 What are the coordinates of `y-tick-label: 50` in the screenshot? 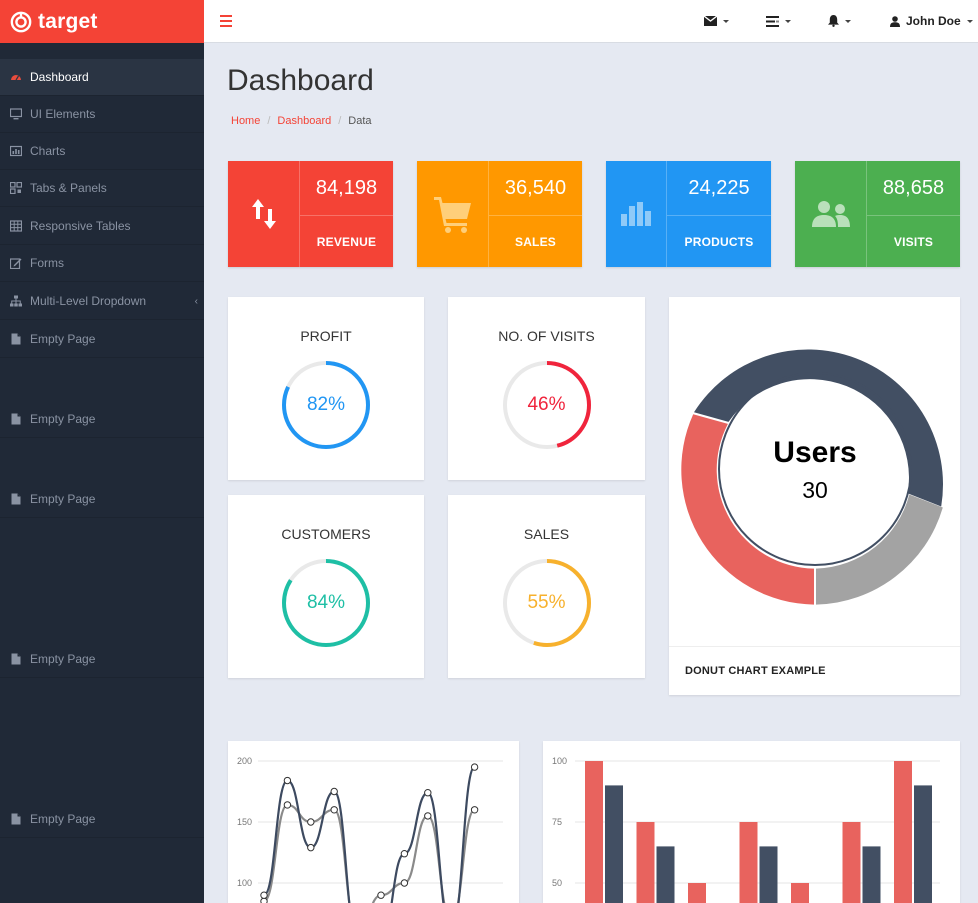 It's located at (557, 883).